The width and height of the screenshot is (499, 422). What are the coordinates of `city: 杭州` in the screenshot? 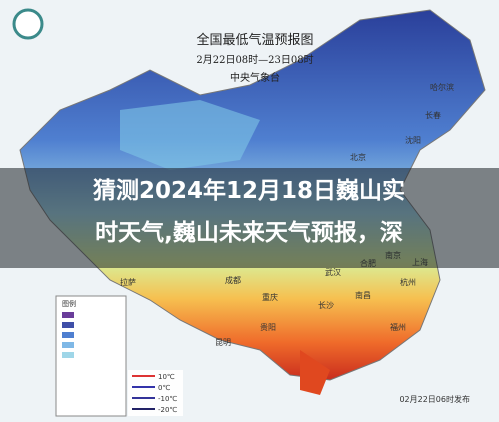 It's located at (408, 282).